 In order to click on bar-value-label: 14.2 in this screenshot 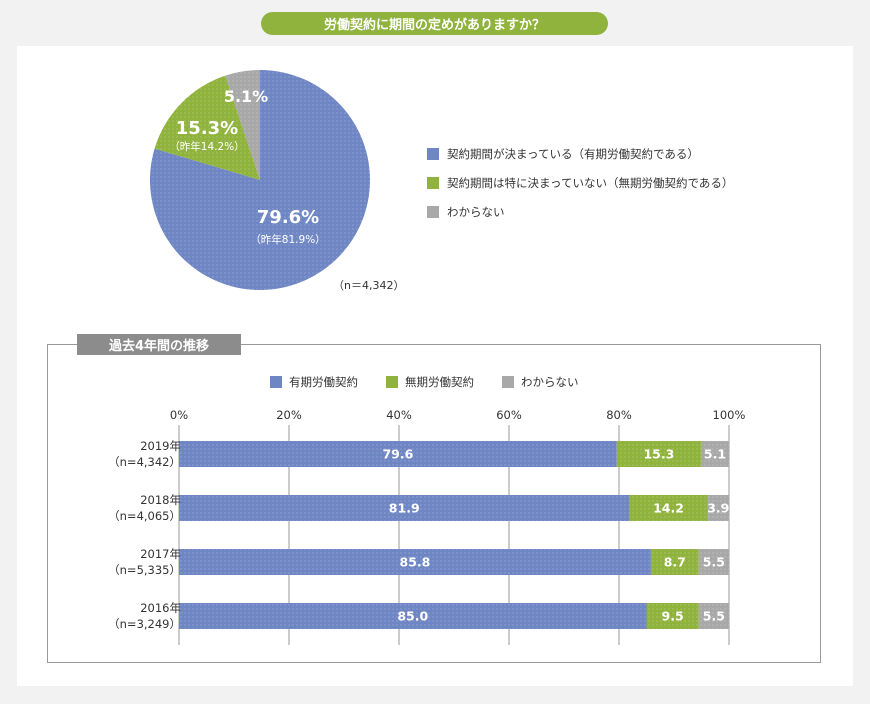, I will do `click(668, 508)`.